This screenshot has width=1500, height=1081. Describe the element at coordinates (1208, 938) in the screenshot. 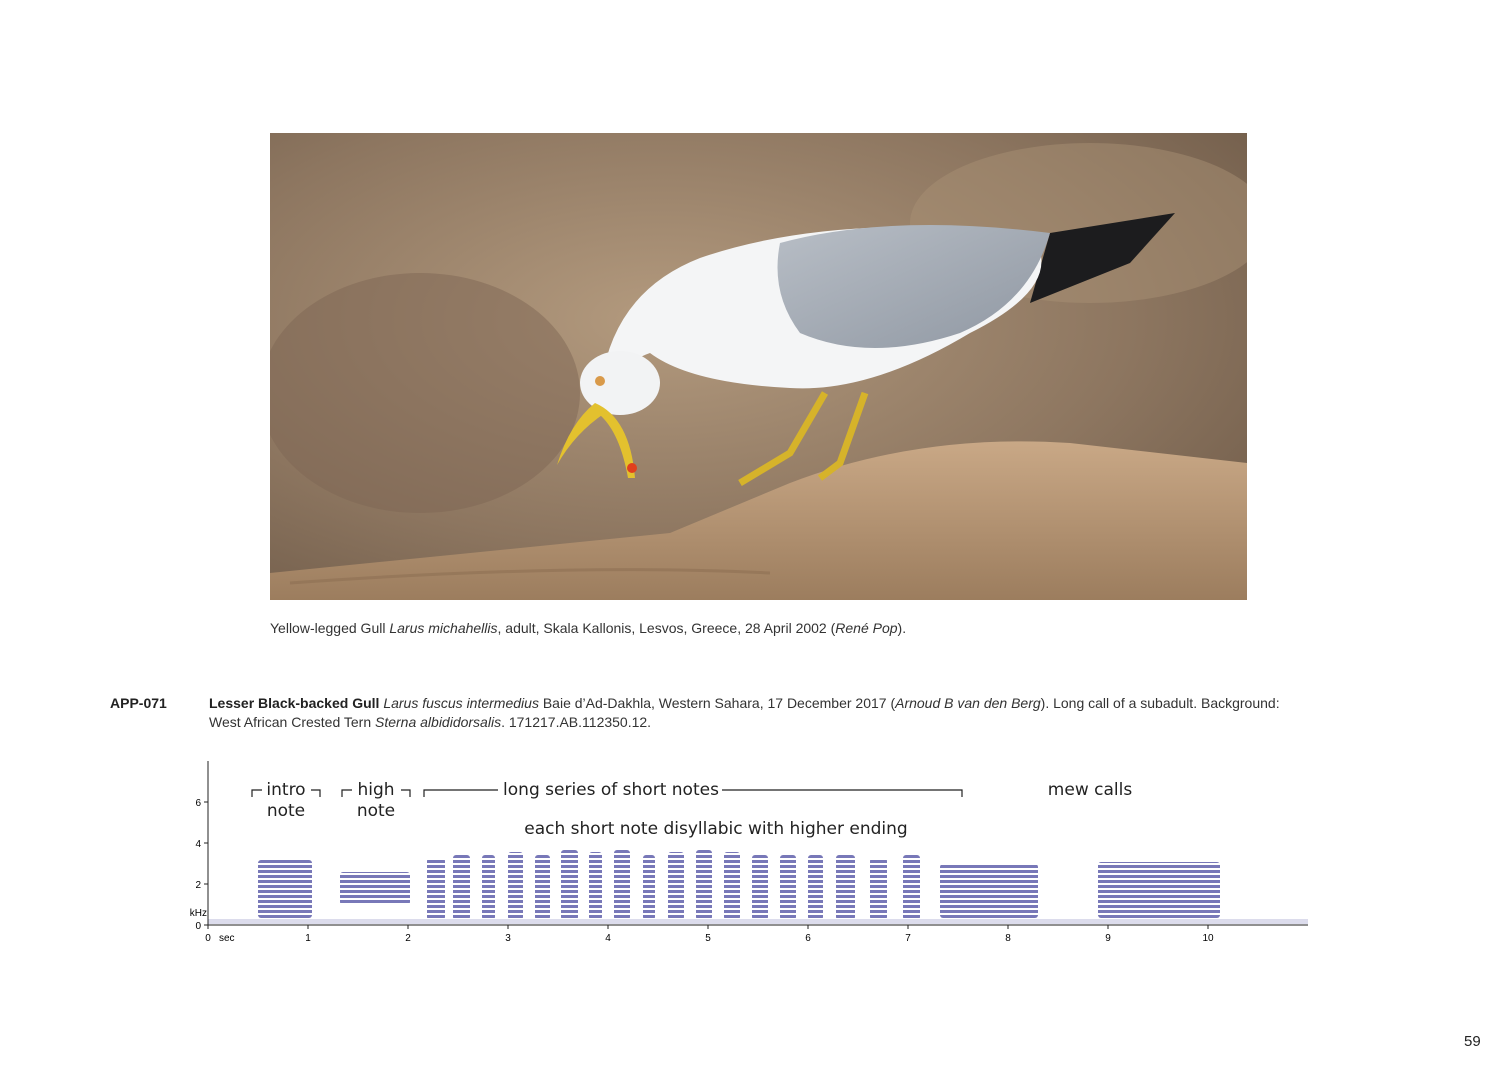

I see `x-tick-label: 10` at that location.